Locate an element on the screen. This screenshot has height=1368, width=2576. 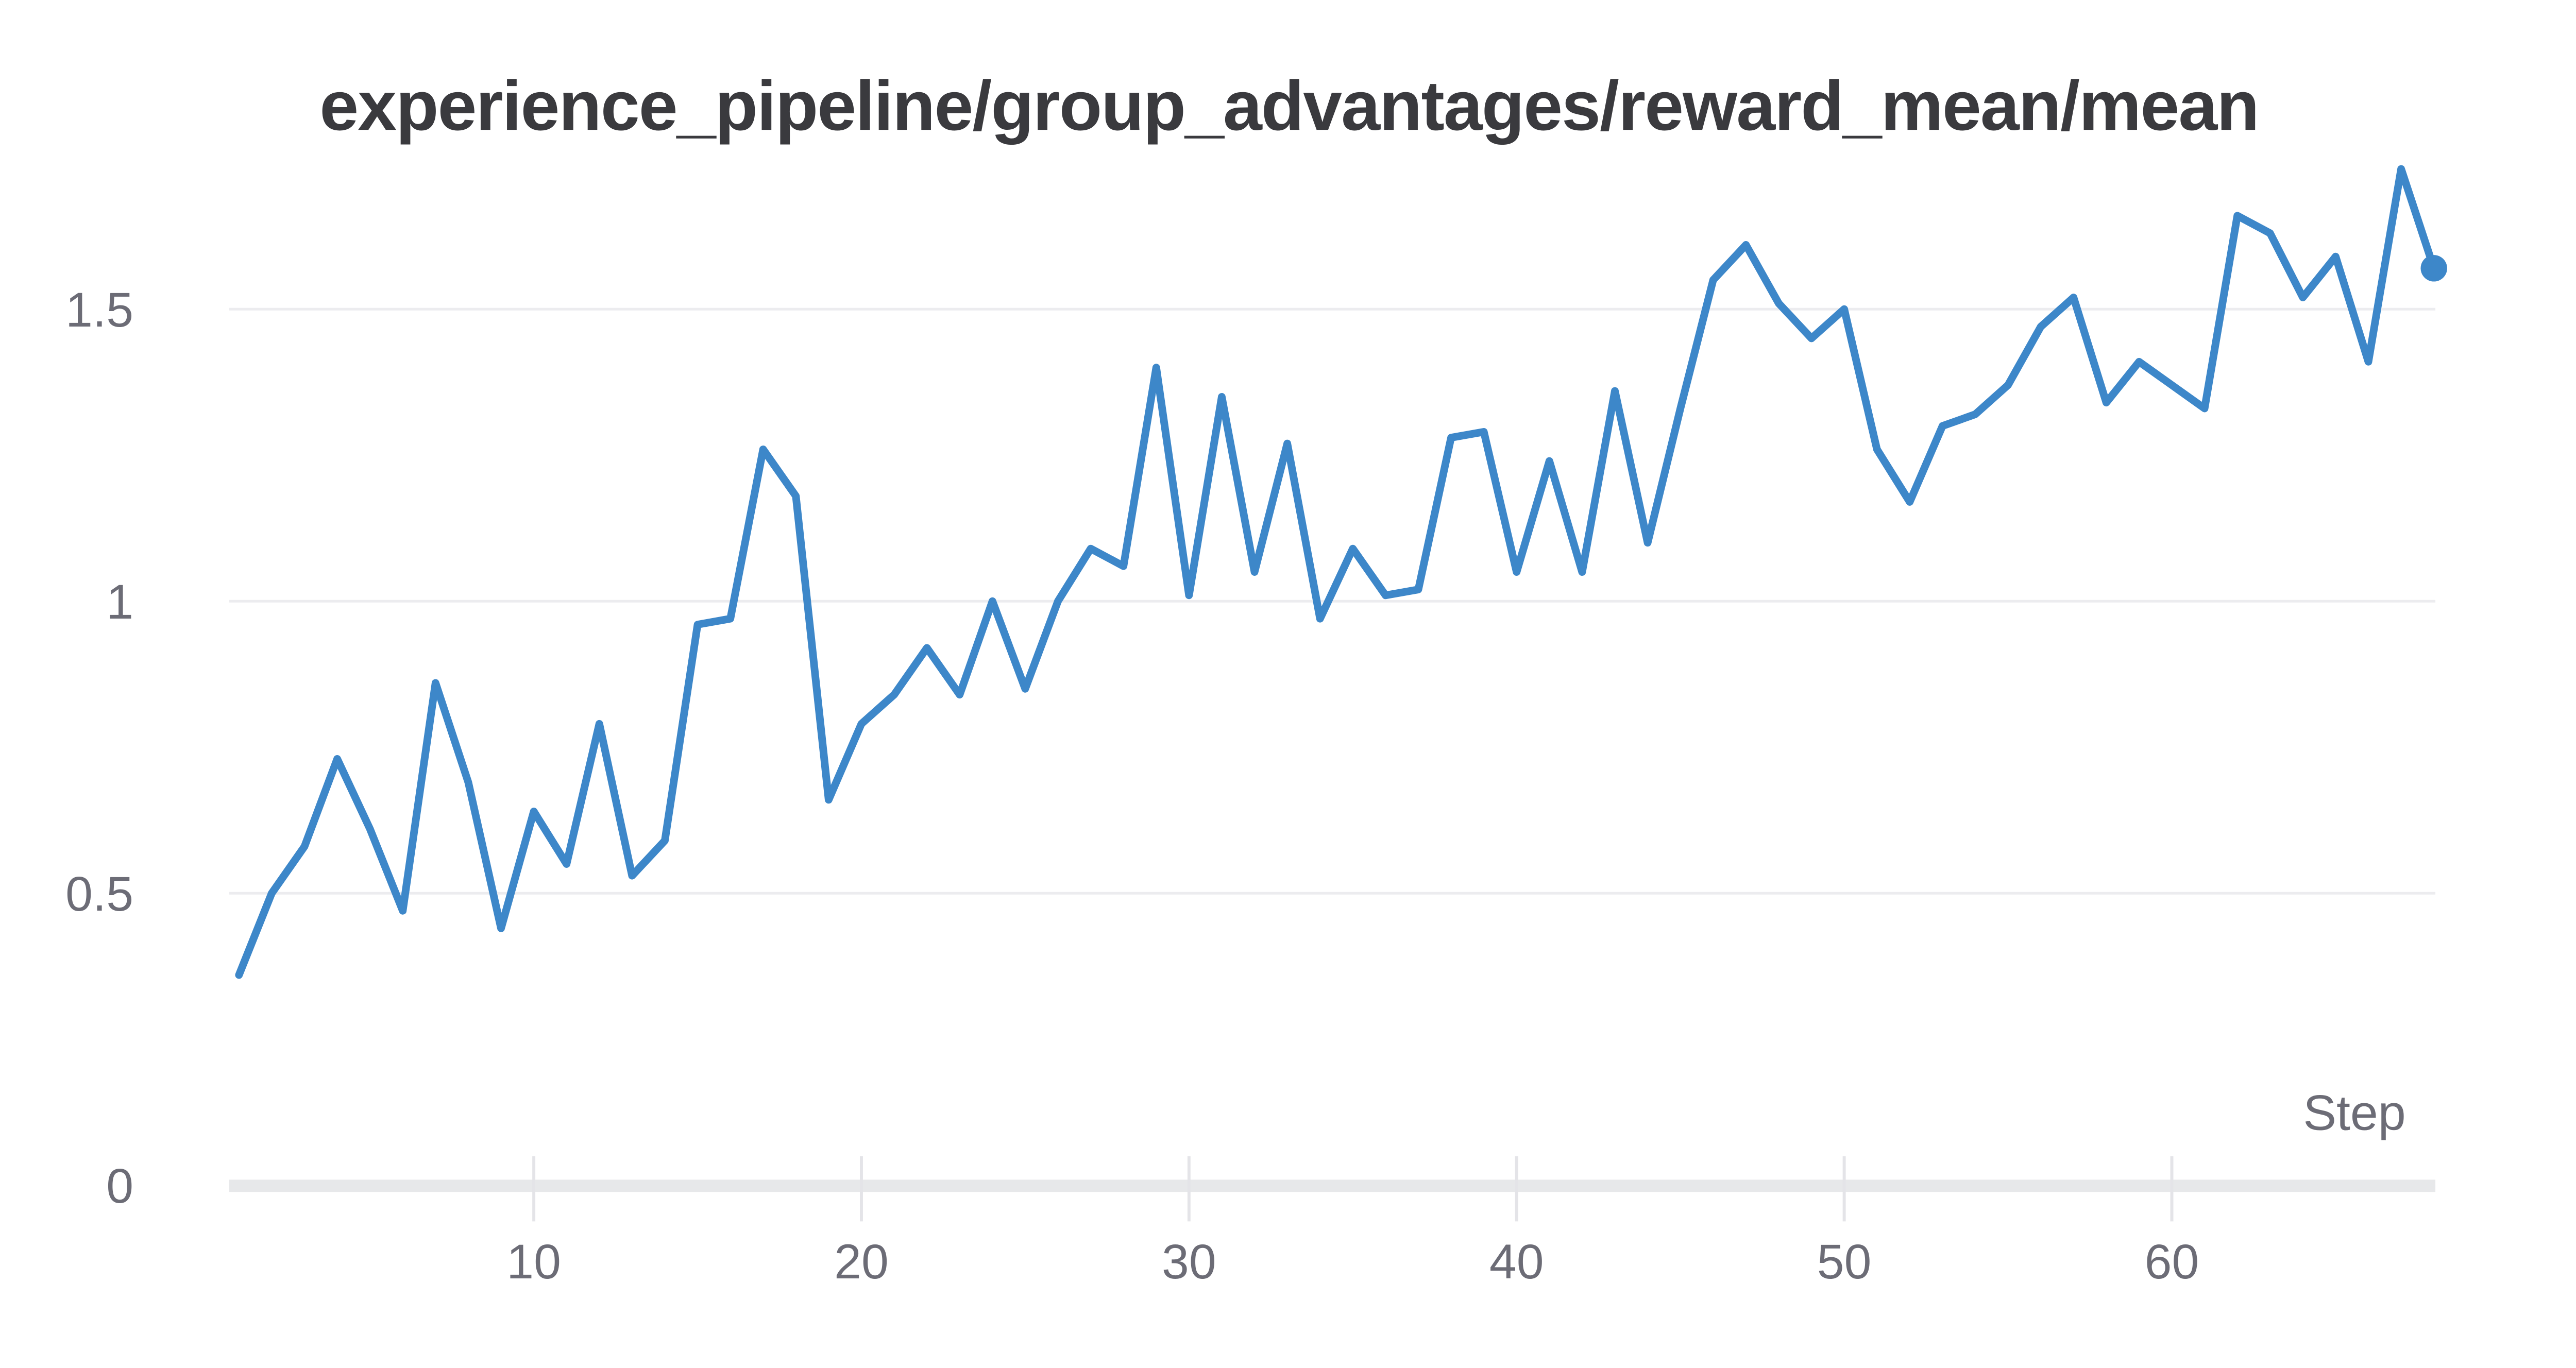
series-endpoint-dot is located at coordinates (2433, 268).